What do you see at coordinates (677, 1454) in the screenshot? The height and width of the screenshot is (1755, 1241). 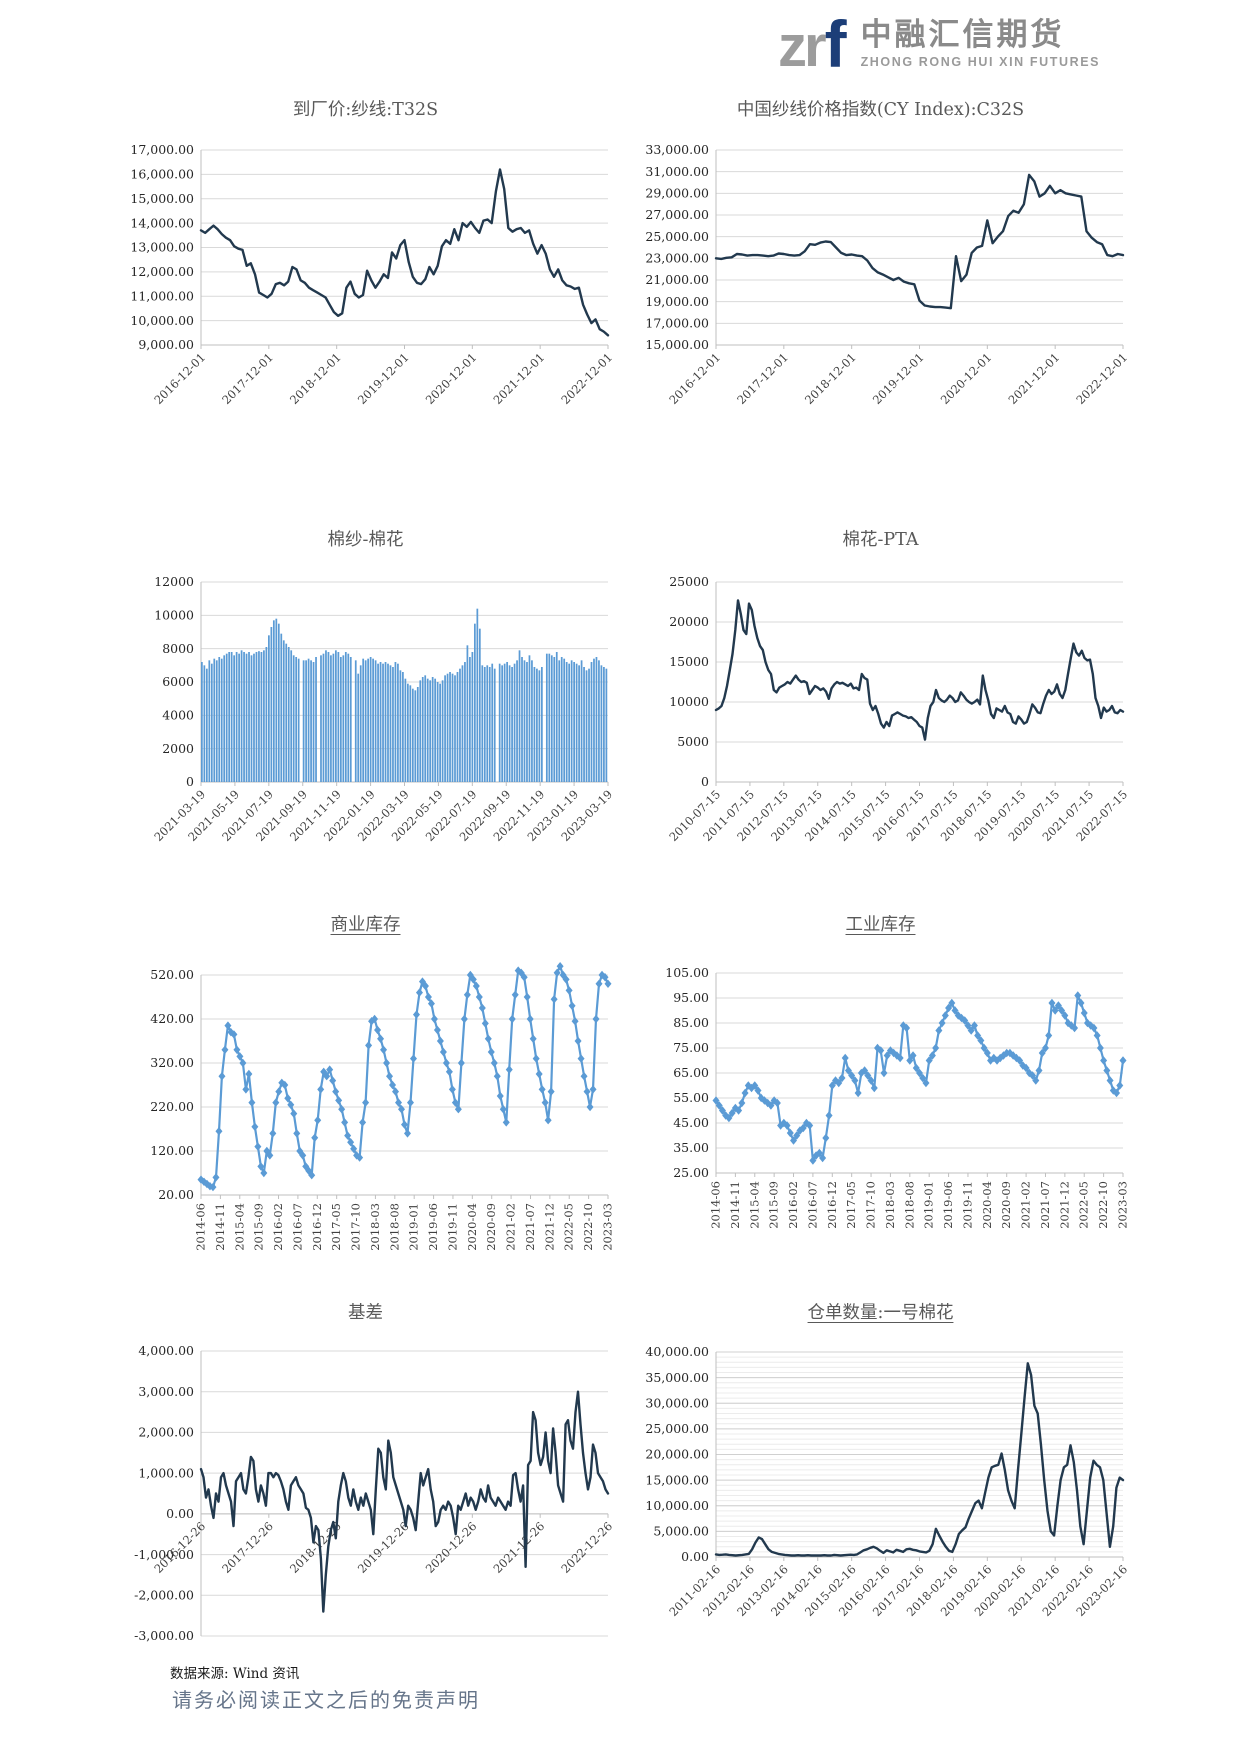 I see `svg-text: 20,000.00` at bounding box center [677, 1454].